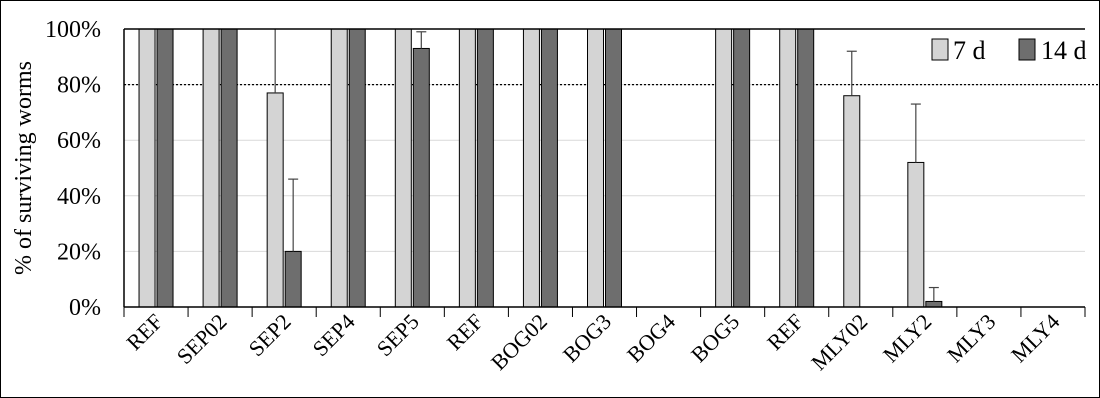 This screenshot has width=1100, height=398. Describe the element at coordinates (969, 50) in the screenshot. I see `legend-label-7d: 7 d` at that location.